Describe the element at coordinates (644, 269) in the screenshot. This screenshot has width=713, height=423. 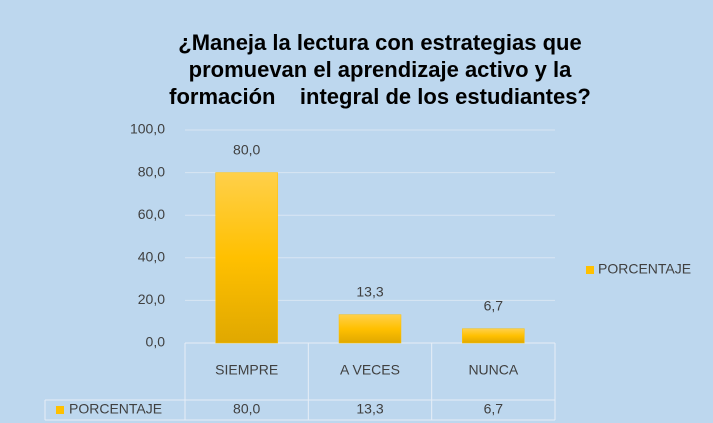
I see `legend-label: PORCENTAJE` at that location.